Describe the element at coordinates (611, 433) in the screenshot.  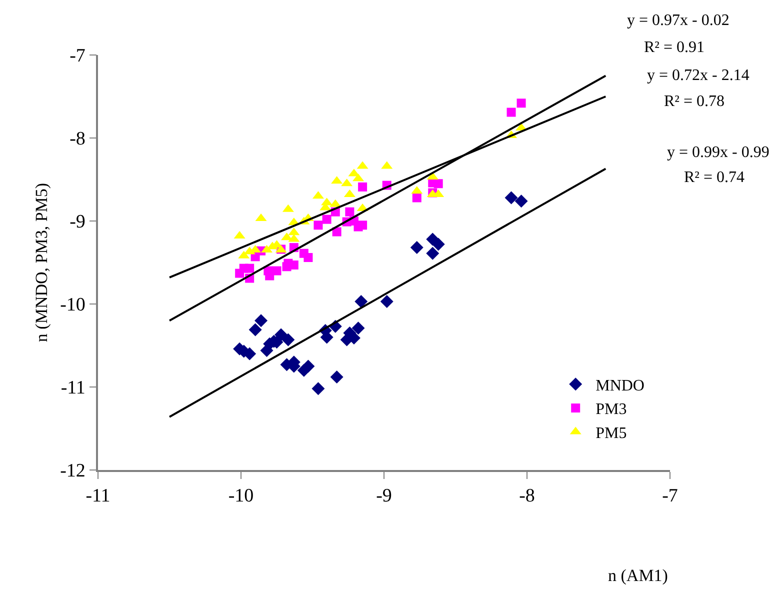
I see `legend-label: PM5` at that location.